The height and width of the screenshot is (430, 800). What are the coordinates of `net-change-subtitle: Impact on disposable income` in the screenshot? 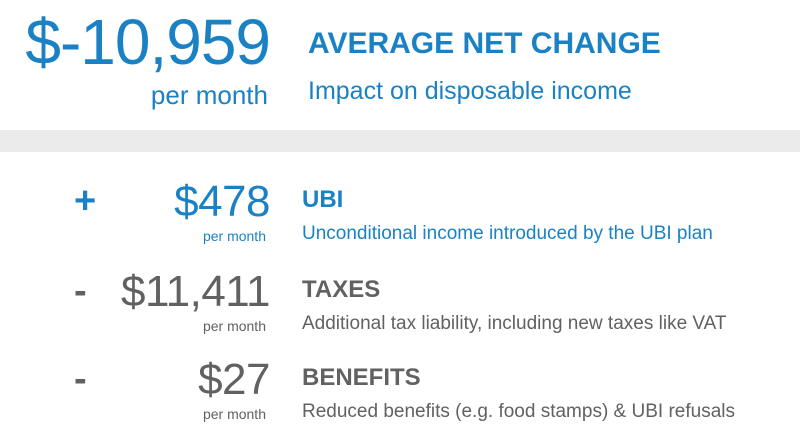 It's located at (470, 91).